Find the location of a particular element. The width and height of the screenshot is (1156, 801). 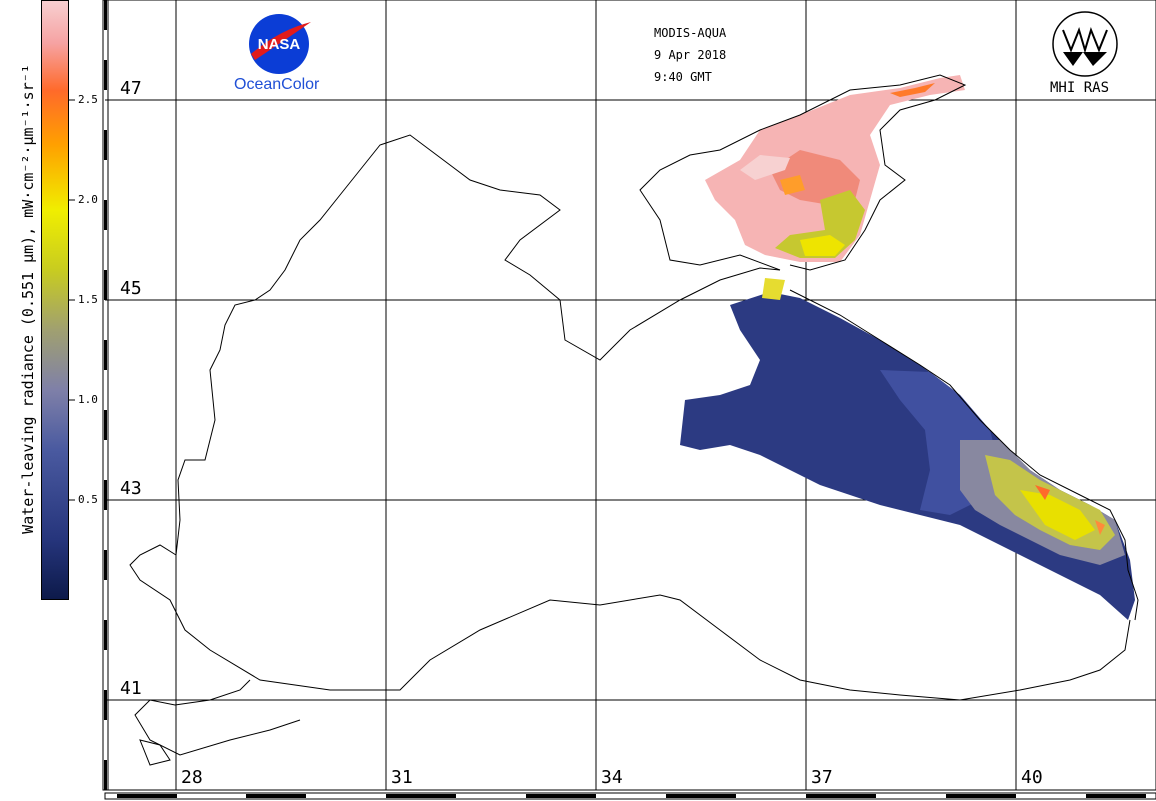

scale-bar-left is located at coordinates (105, 395).